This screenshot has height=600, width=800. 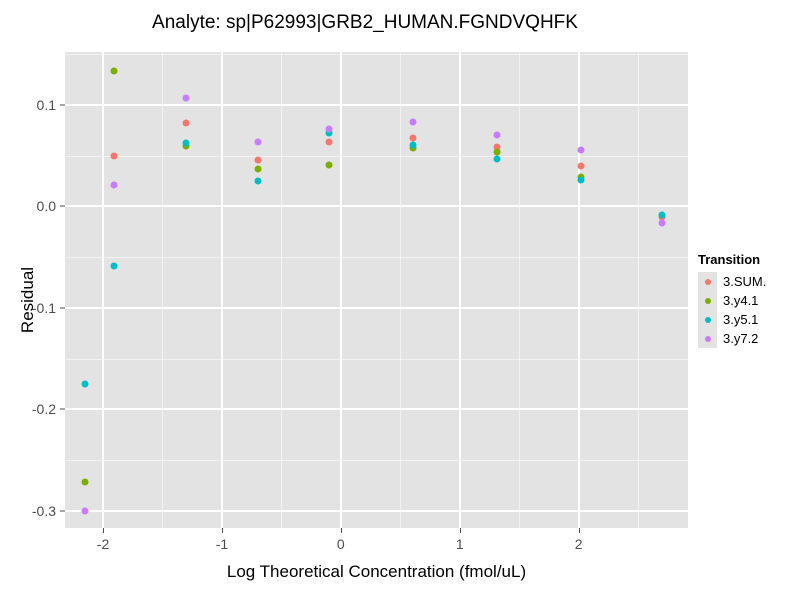 What do you see at coordinates (365, 22) in the screenshot?
I see `page-title: Analyte: sp|P62993|GRB2_HUMAN.FGNDVQHFK` at bounding box center [365, 22].